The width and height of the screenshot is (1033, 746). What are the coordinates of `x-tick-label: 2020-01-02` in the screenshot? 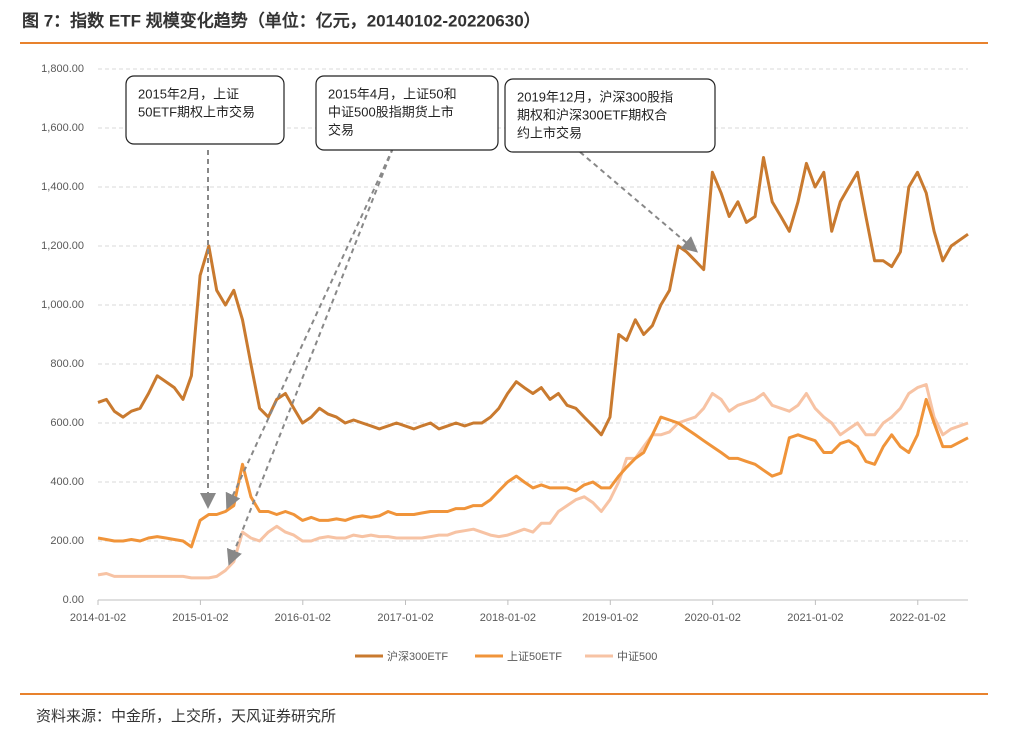 It's located at (713, 618).